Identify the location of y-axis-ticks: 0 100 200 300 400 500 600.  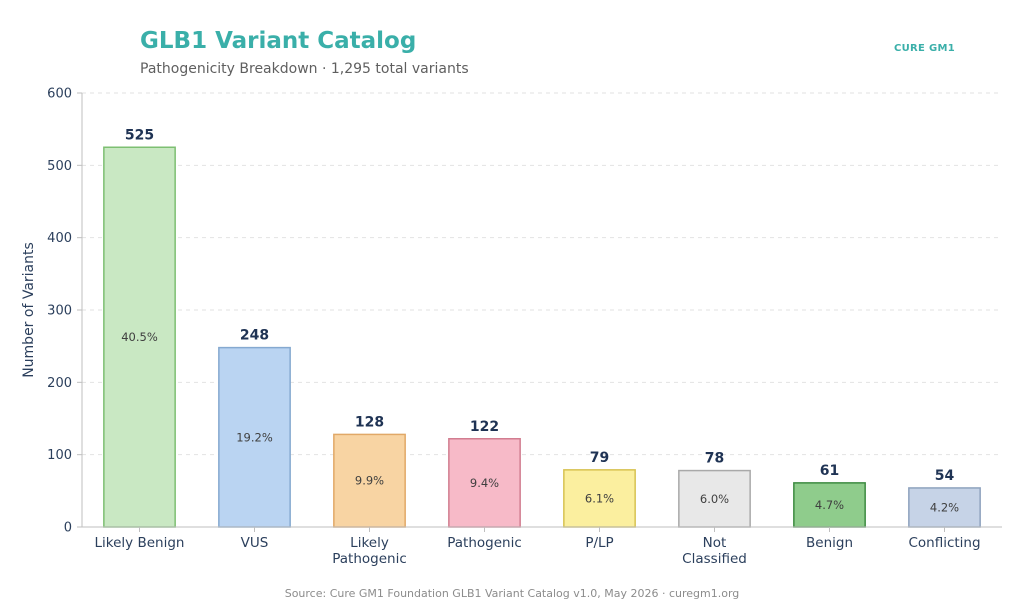
(64, 311).